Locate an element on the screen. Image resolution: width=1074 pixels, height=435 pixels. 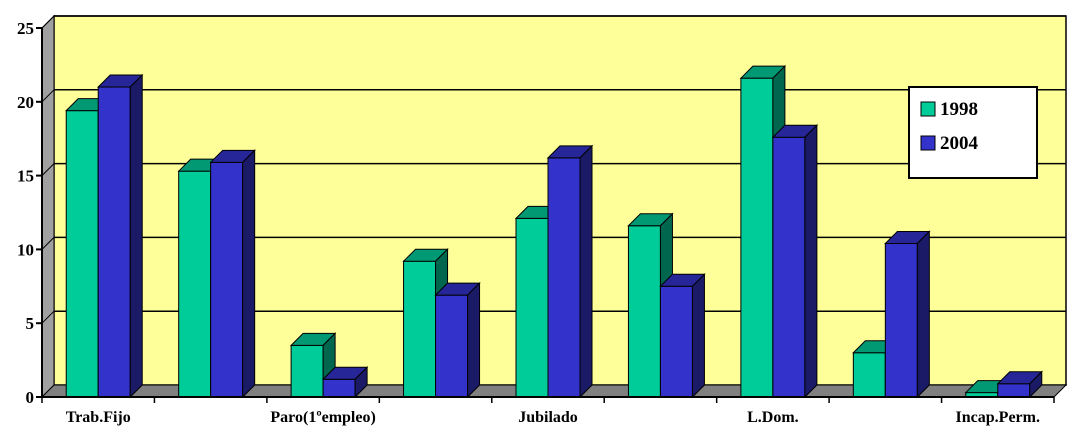
legend-label: 2004 is located at coordinates (959, 143).